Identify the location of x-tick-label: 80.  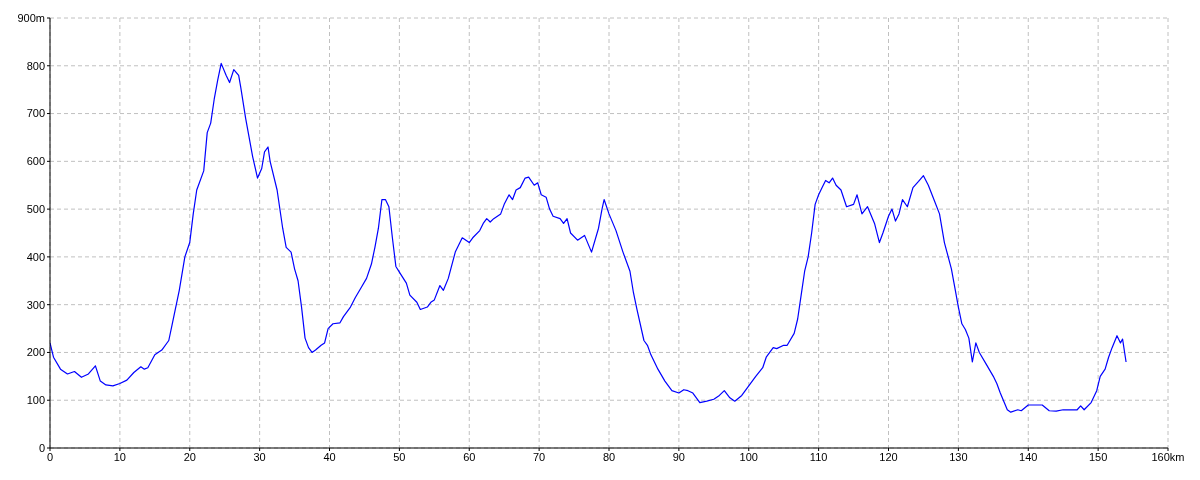
(609, 456).